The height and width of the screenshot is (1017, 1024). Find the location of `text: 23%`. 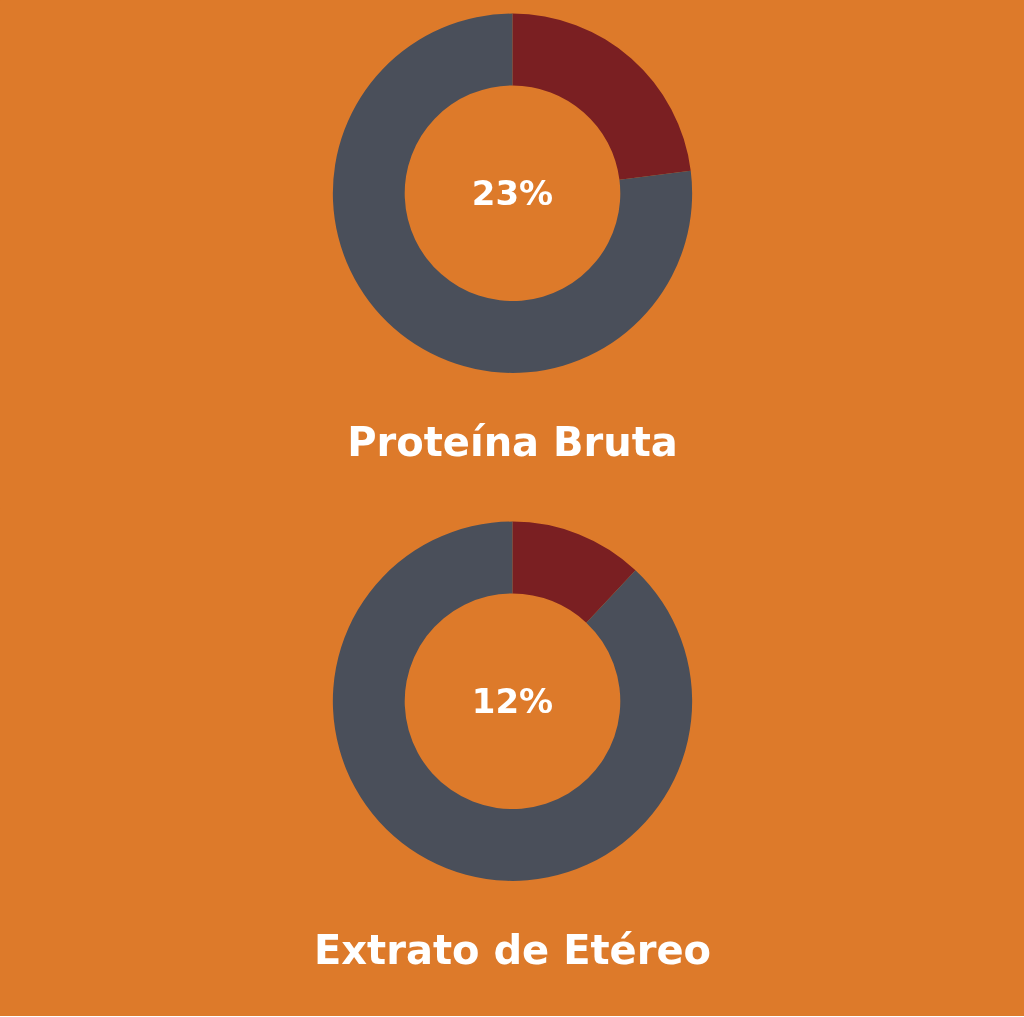

text: 23% is located at coordinates (512, 193).